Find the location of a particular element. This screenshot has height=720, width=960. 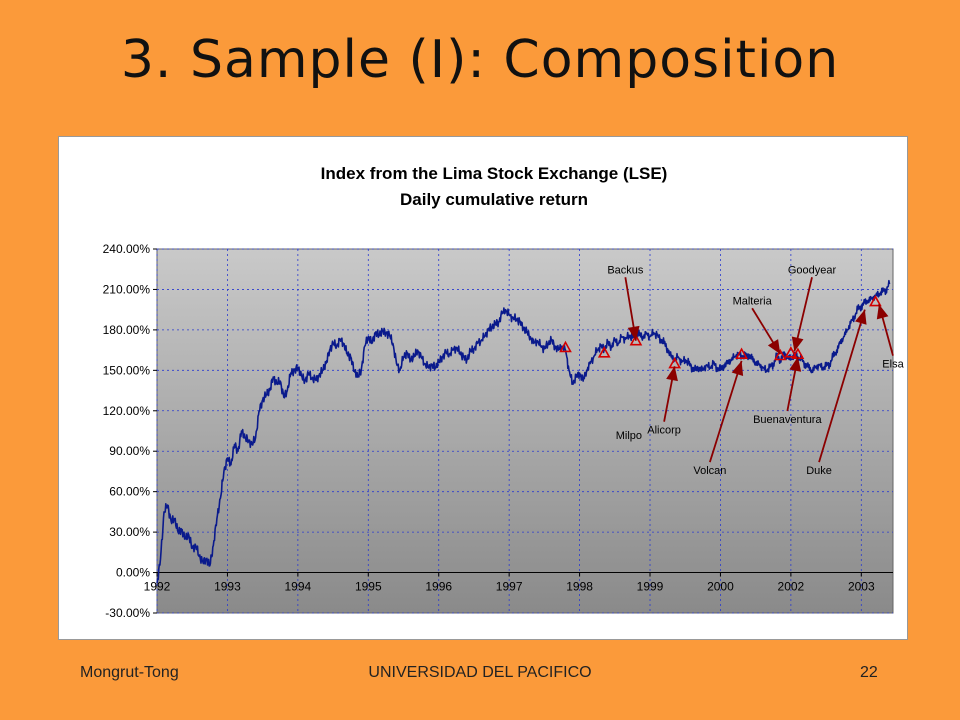

x-tick-label: 2000 is located at coordinates (720, 587).